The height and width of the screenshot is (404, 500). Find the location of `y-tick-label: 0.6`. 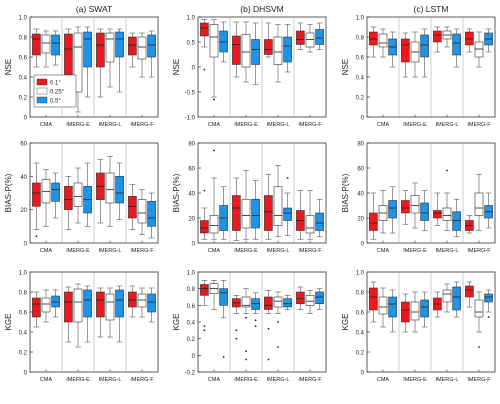

y-tick-label: 0.6 is located at coordinates (191, 307).